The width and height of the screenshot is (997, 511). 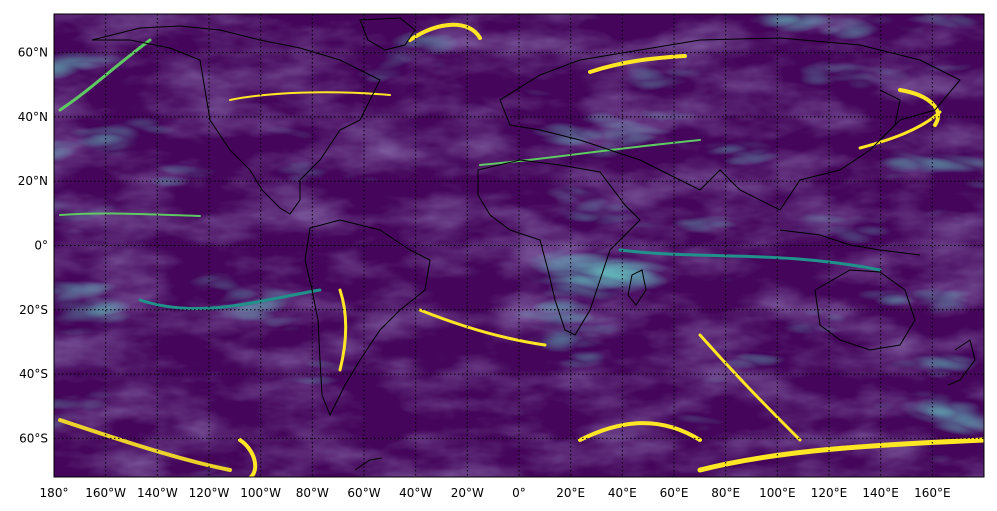 What do you see at coordinates (829, 493) in the screenshot?
I see `longitude-tick-label: 120°E` at bounding box center [829, 493].